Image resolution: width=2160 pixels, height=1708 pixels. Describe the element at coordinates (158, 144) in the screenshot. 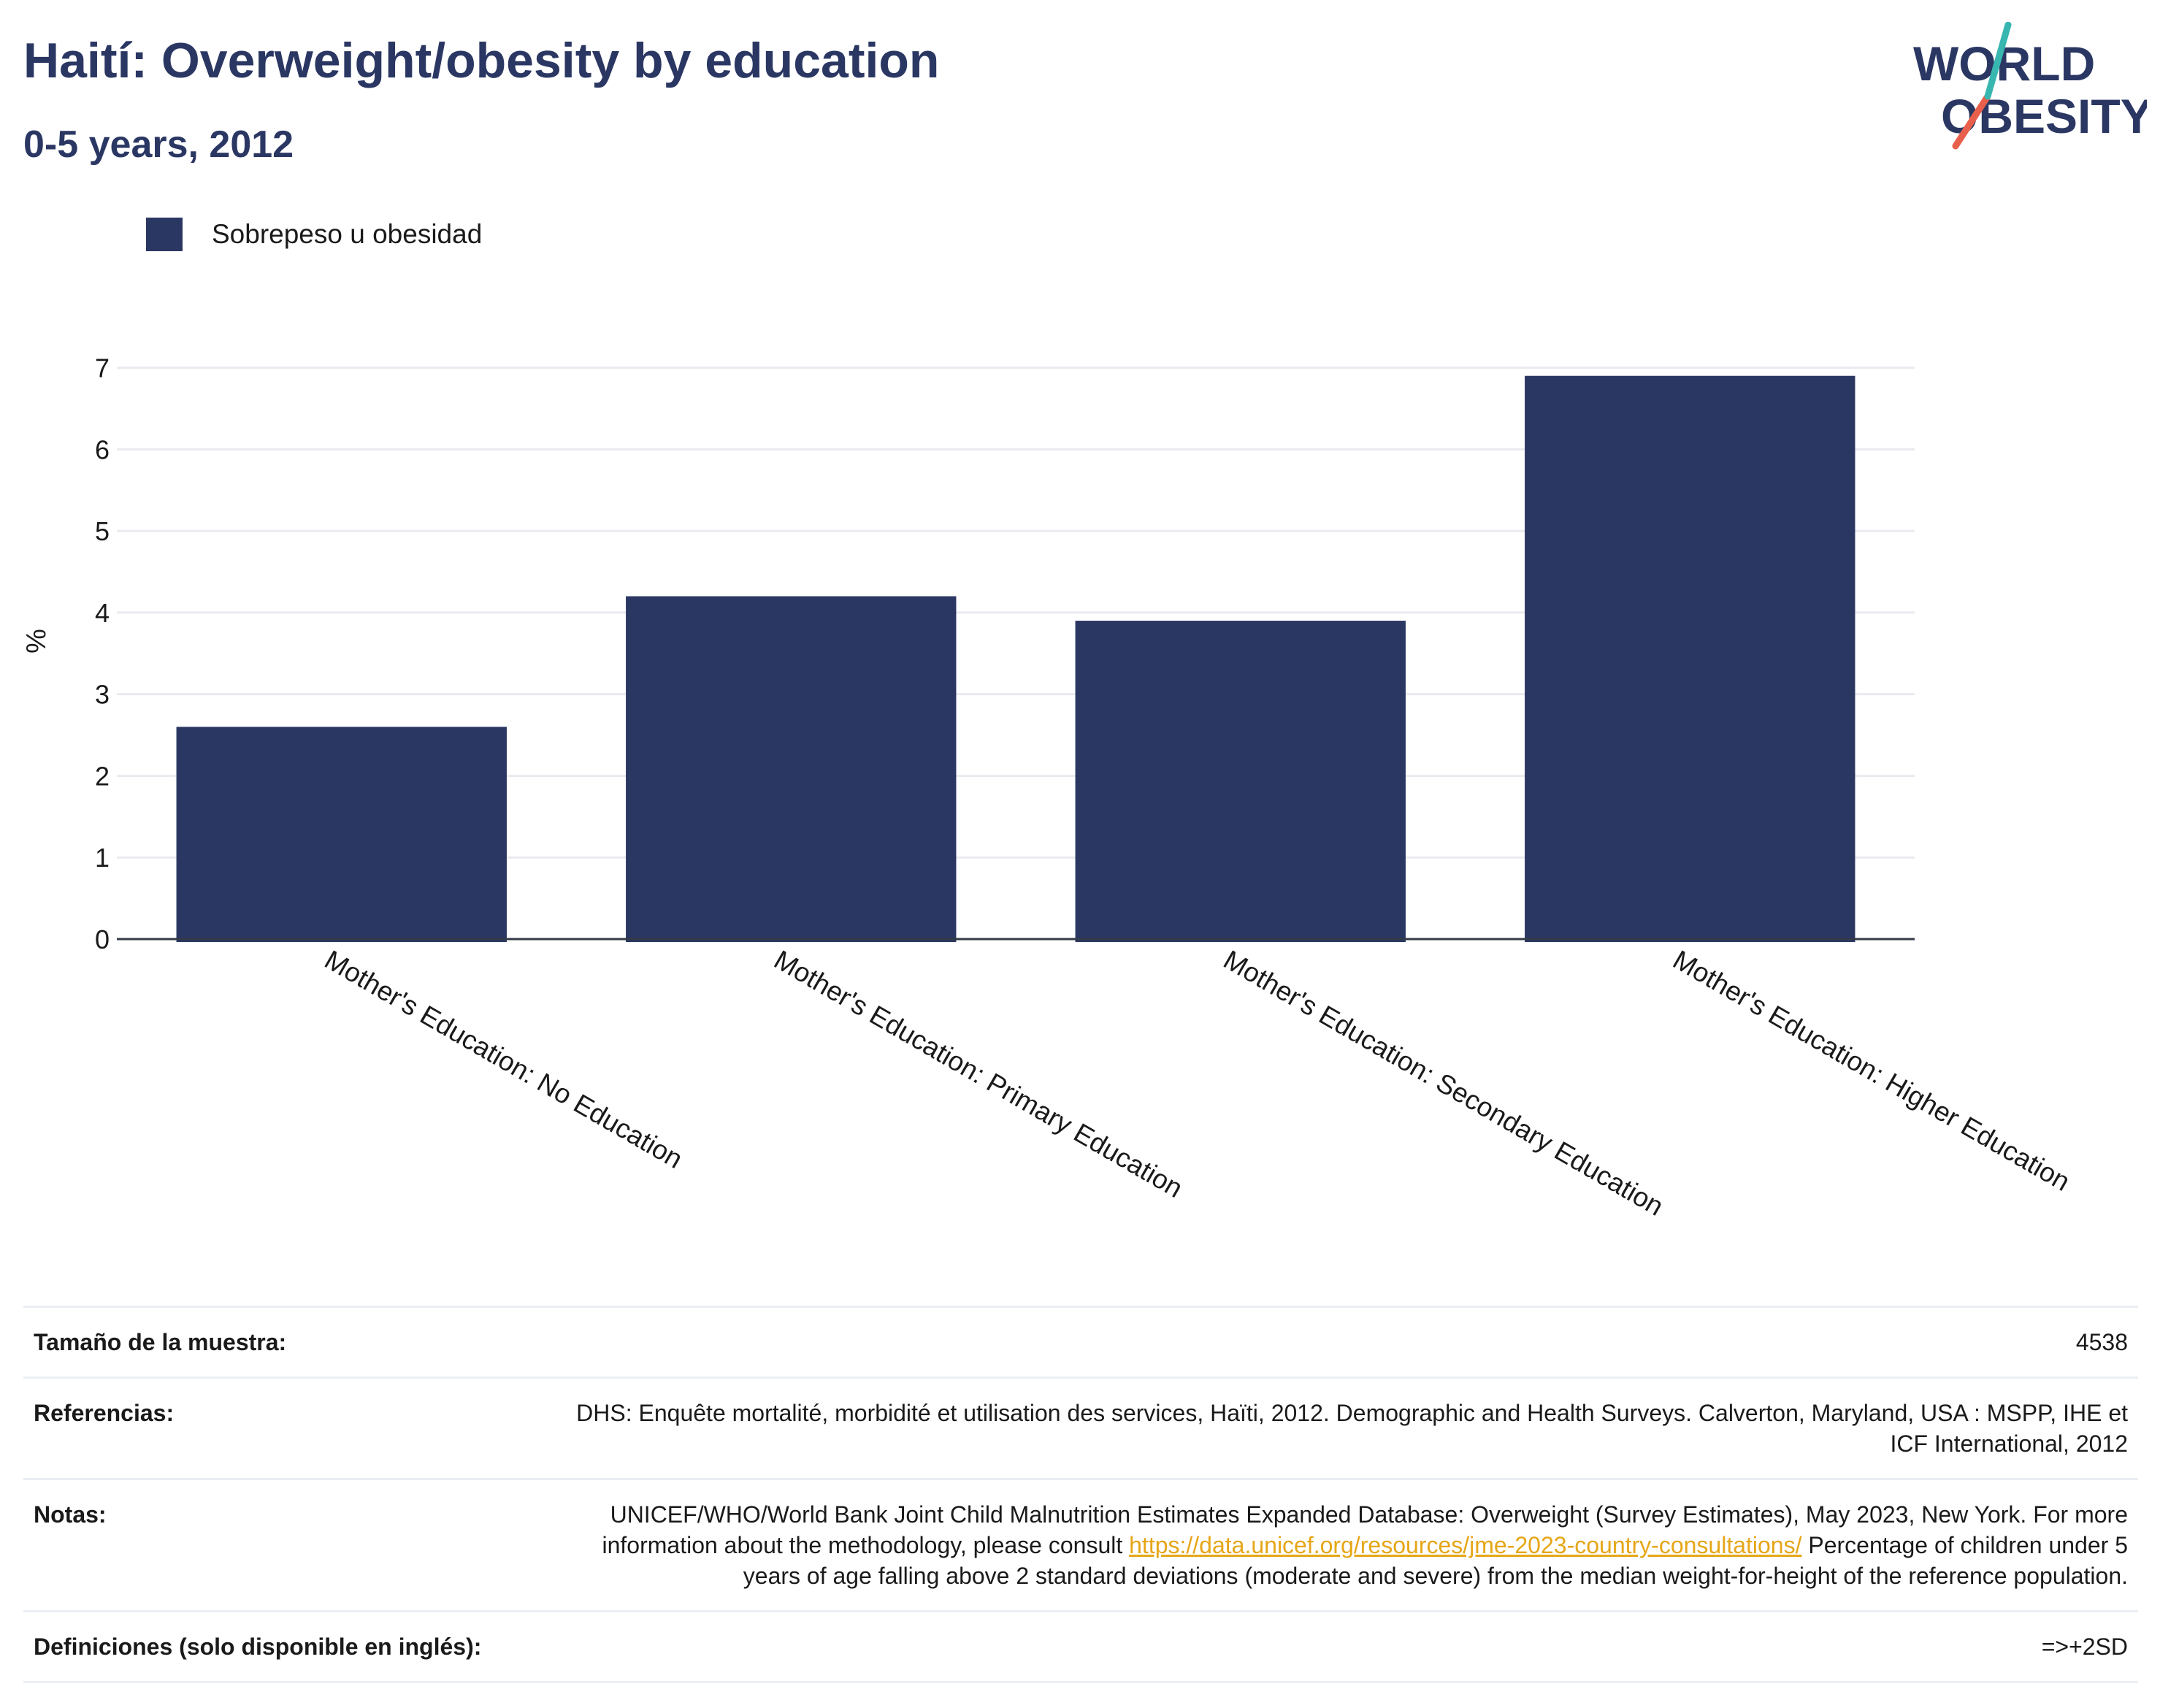

I see `chart-subtitle: 0-5 years, 2012` at that location.